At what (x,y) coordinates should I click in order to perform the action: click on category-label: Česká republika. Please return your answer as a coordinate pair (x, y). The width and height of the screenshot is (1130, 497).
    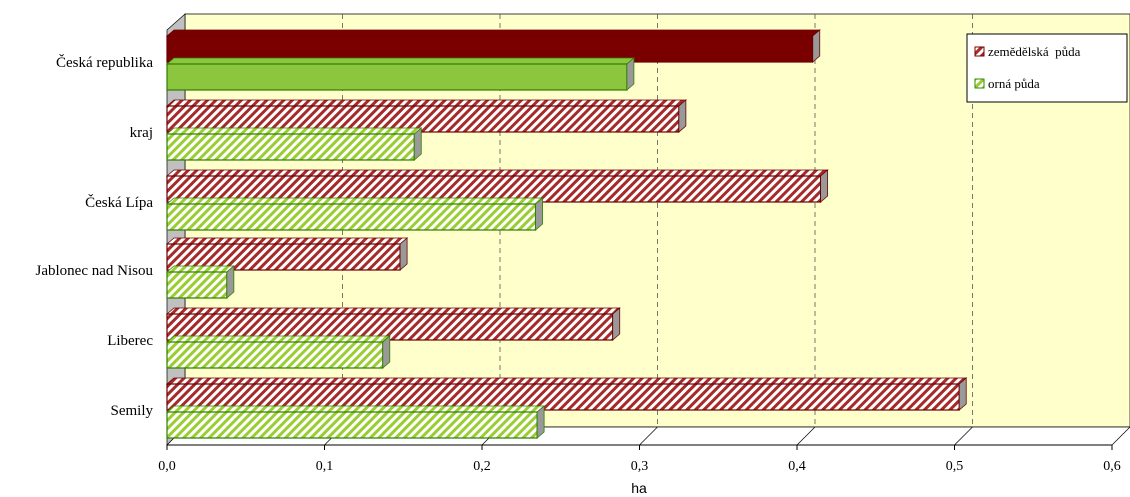
    Looking at the image, I should click on (104, 62).